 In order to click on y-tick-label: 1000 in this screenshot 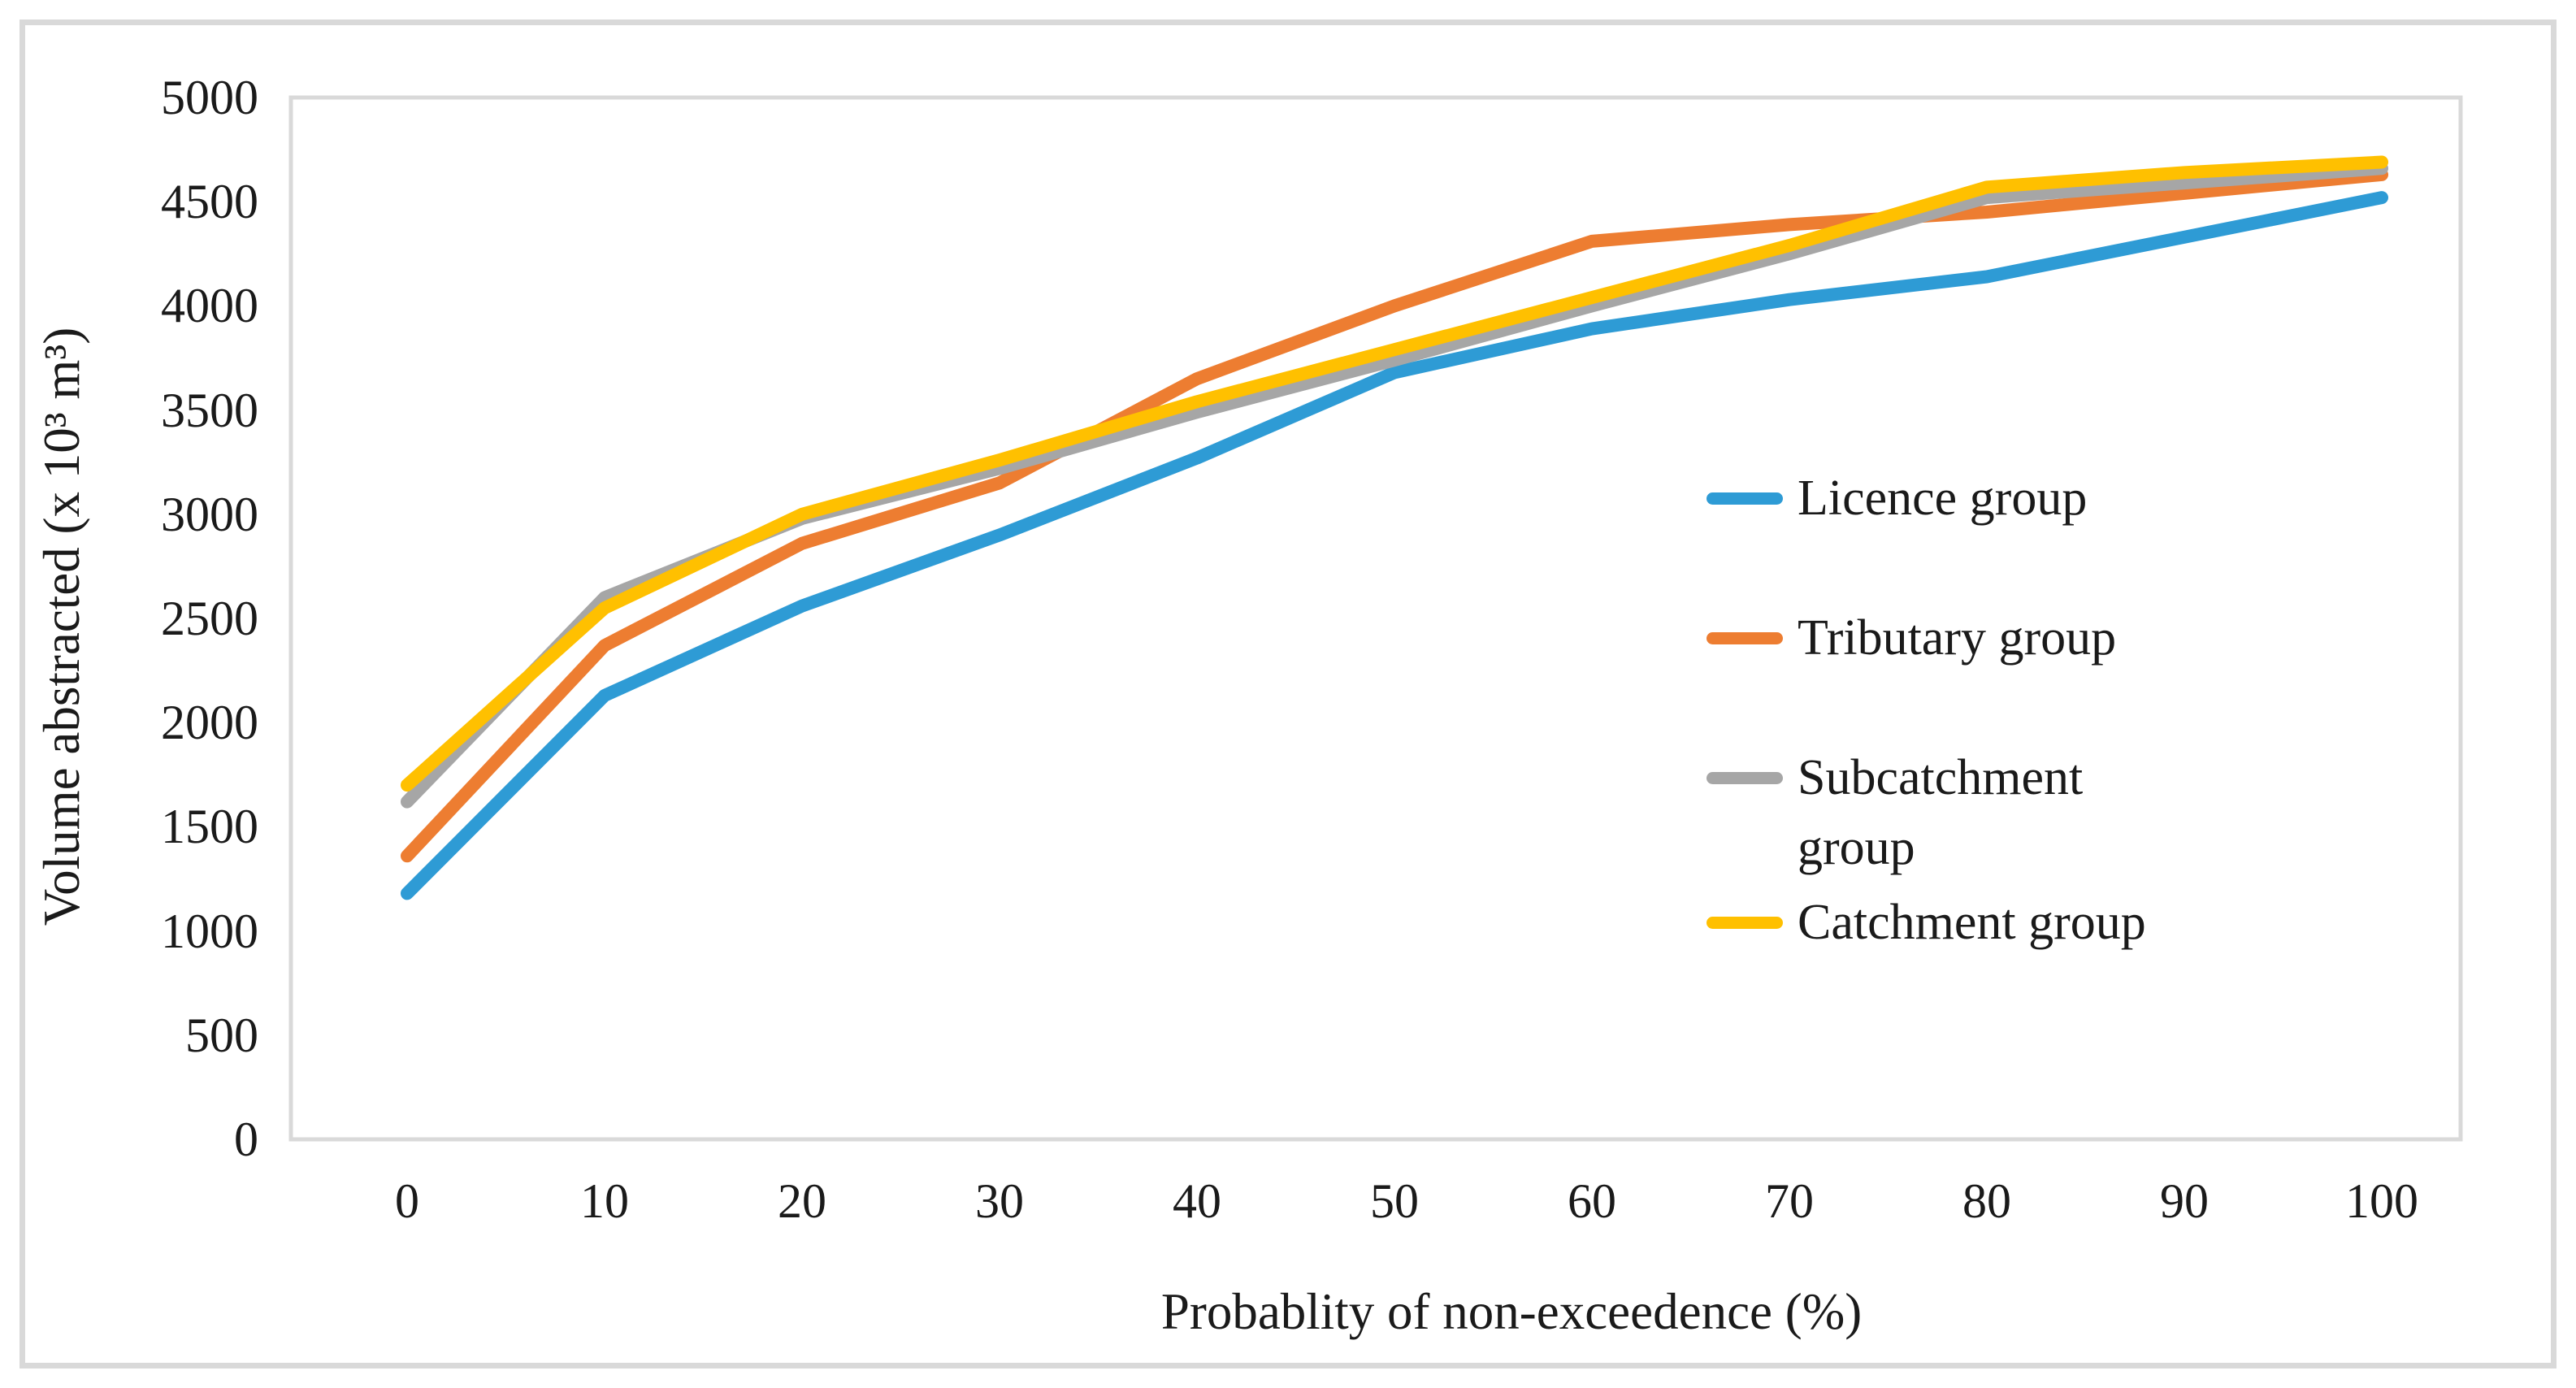, I will do `click(209, 931)`.